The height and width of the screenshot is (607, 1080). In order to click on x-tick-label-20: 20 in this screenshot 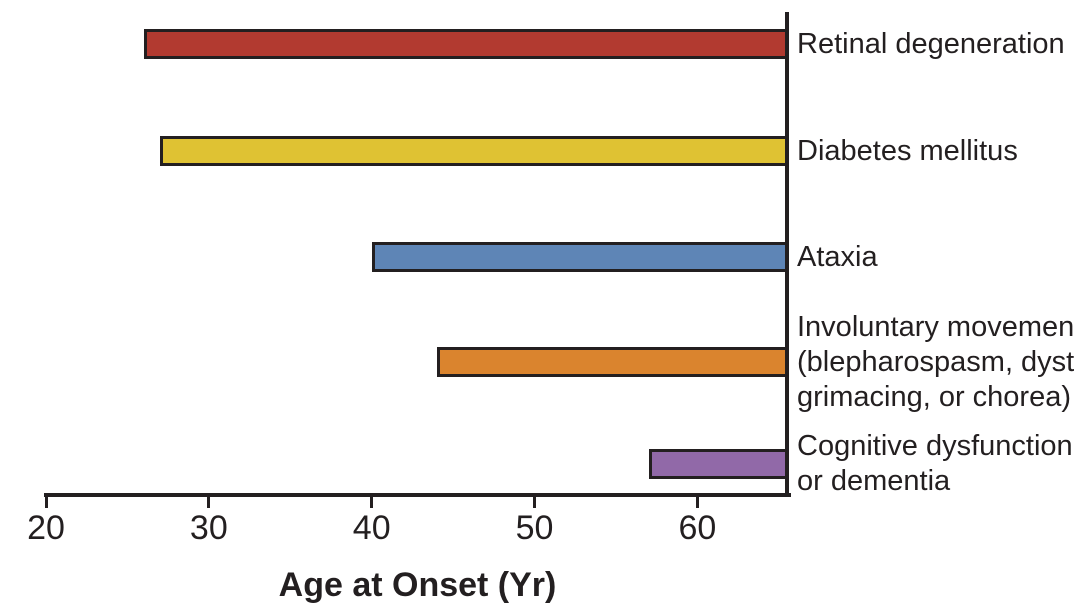, I will do `click(46, 528)`.